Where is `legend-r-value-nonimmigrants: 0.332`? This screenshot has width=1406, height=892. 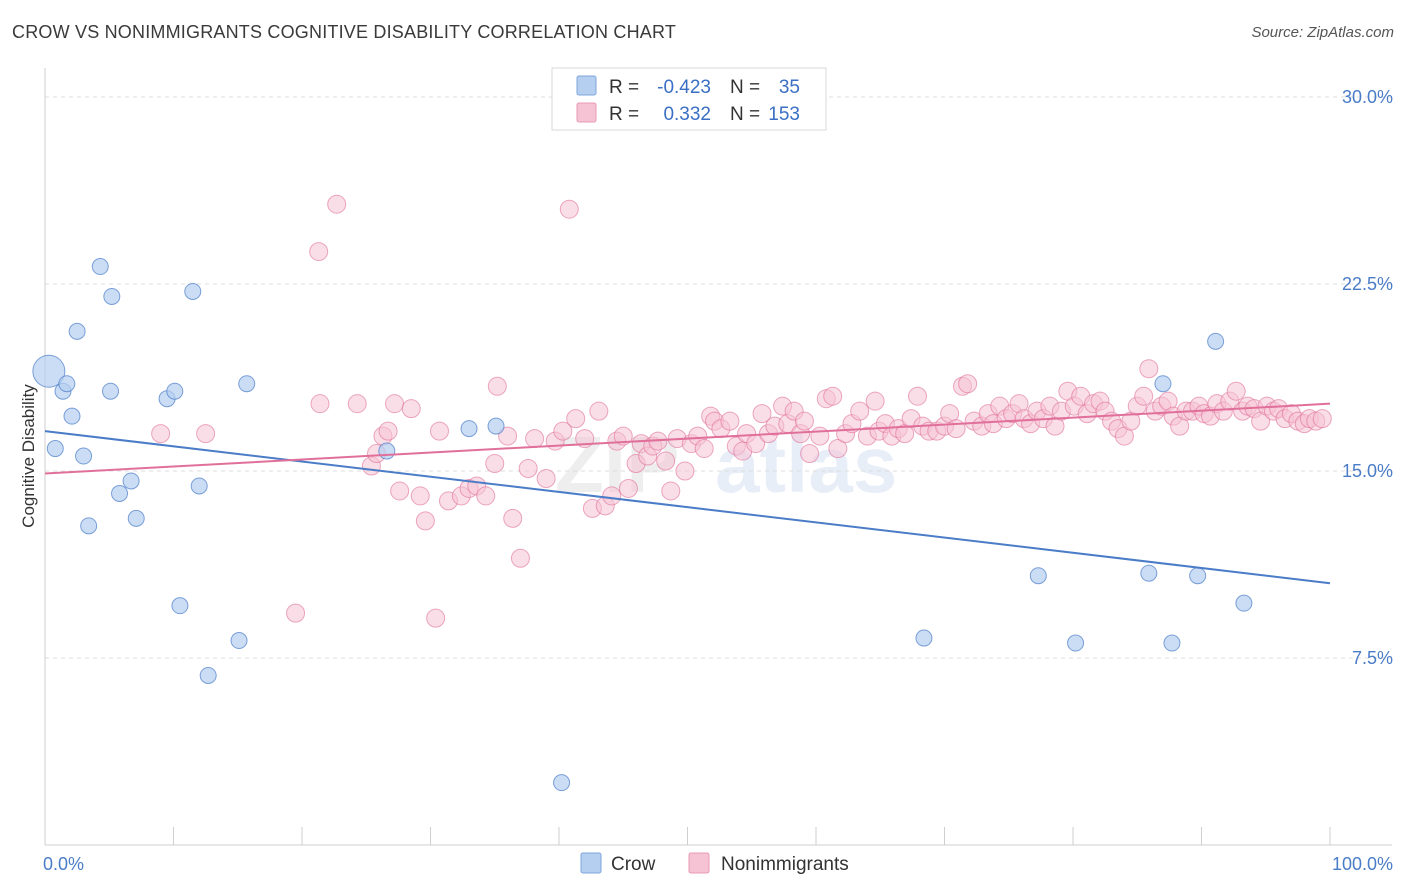 legend-r-value-nonimmigrants: 0.332 is located at coordinates (687, 114).